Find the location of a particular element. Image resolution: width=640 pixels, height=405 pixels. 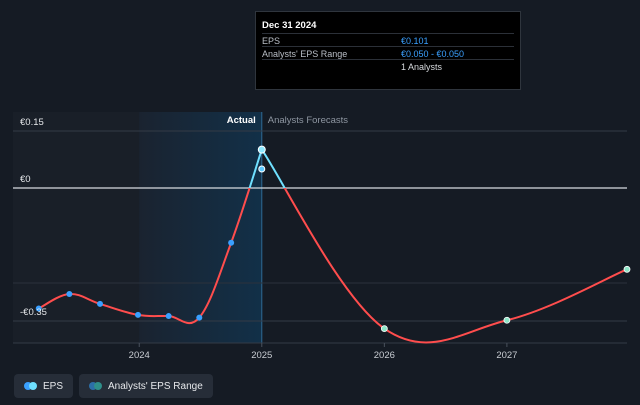

x-tick-label-3: 2027 is located at coordinates (506, 355).